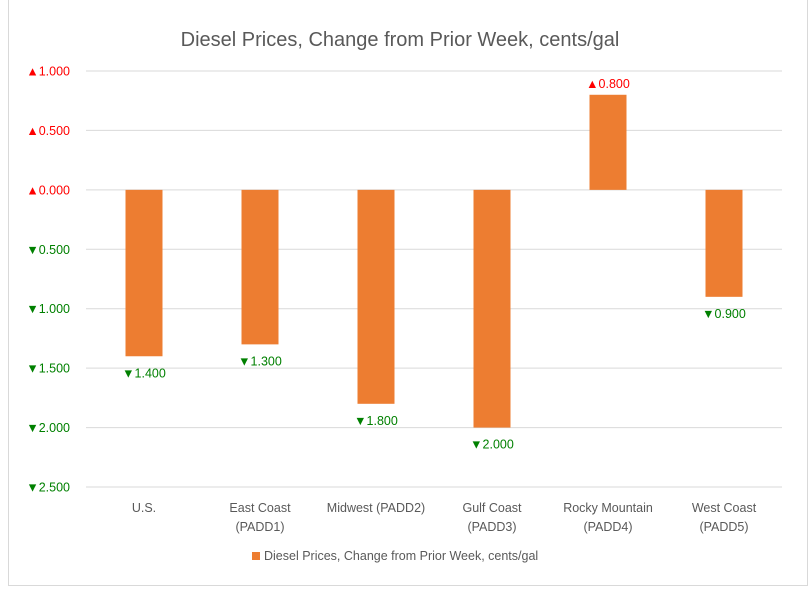 This screenshot has height=594, width=809. Describe the element at coordinates (144, 373) in the screenshot. I see `data-label: ▼1.400` at that location.